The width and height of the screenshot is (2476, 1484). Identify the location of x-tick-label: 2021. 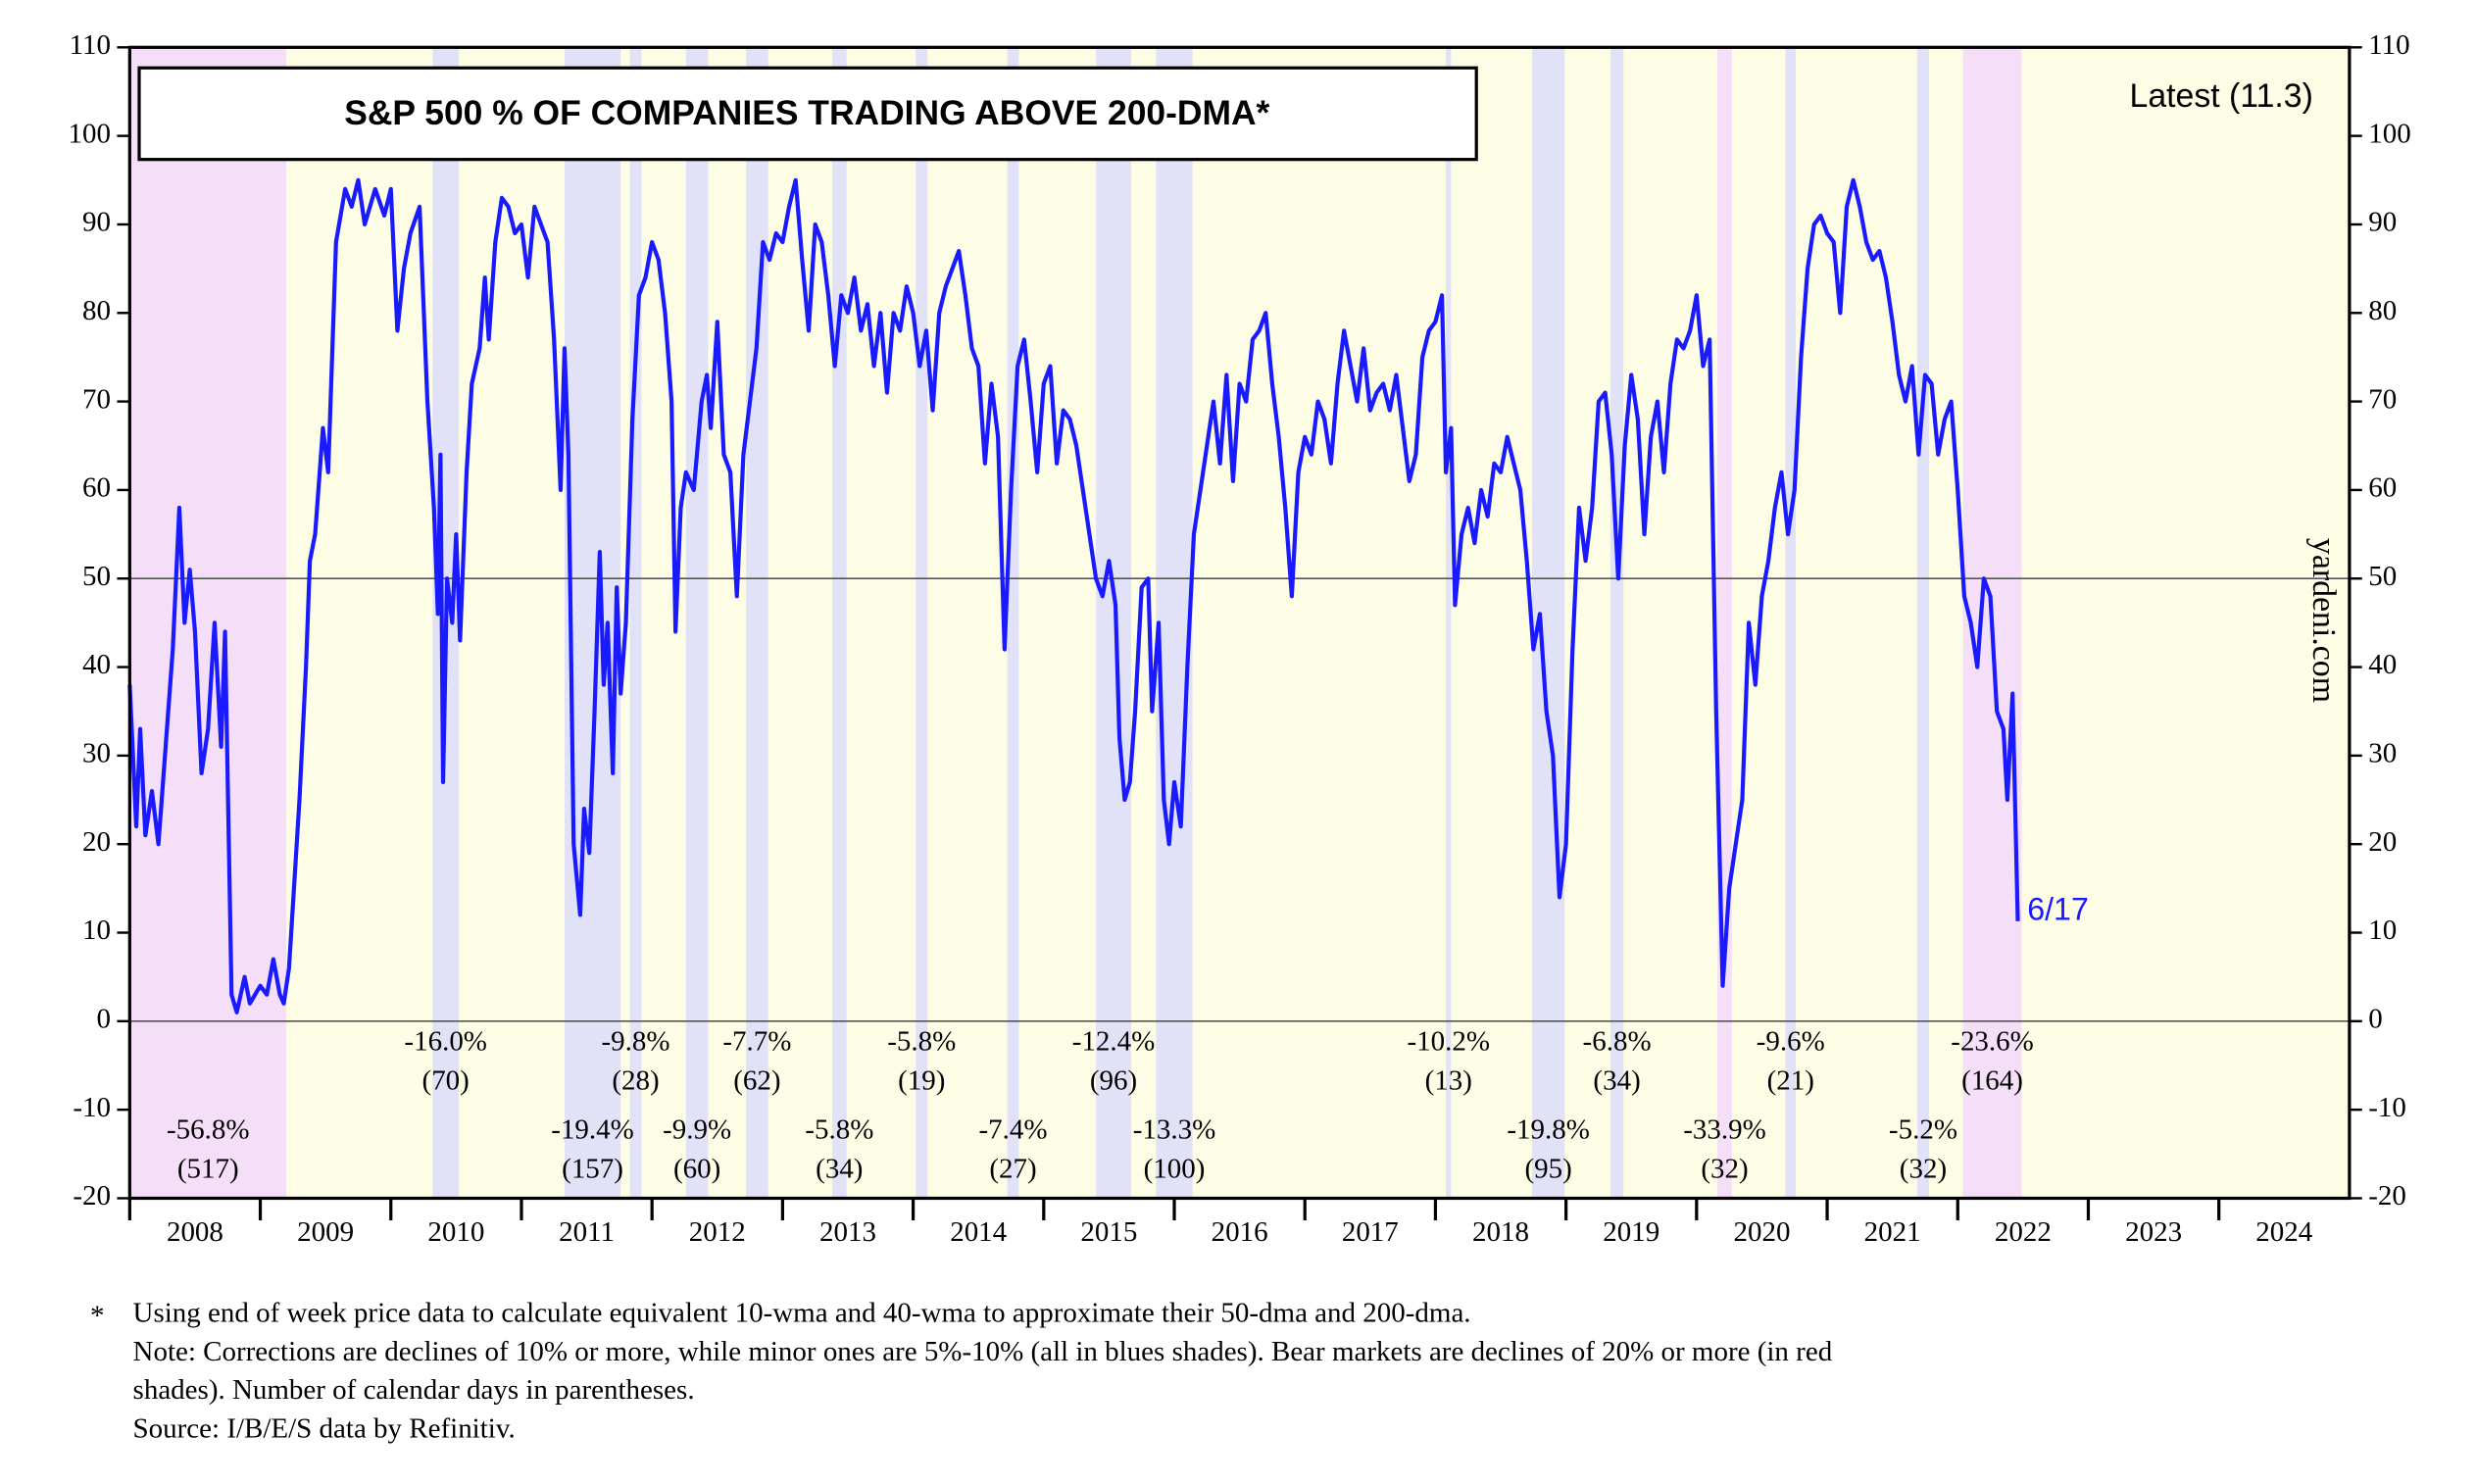
(1892, 1232).